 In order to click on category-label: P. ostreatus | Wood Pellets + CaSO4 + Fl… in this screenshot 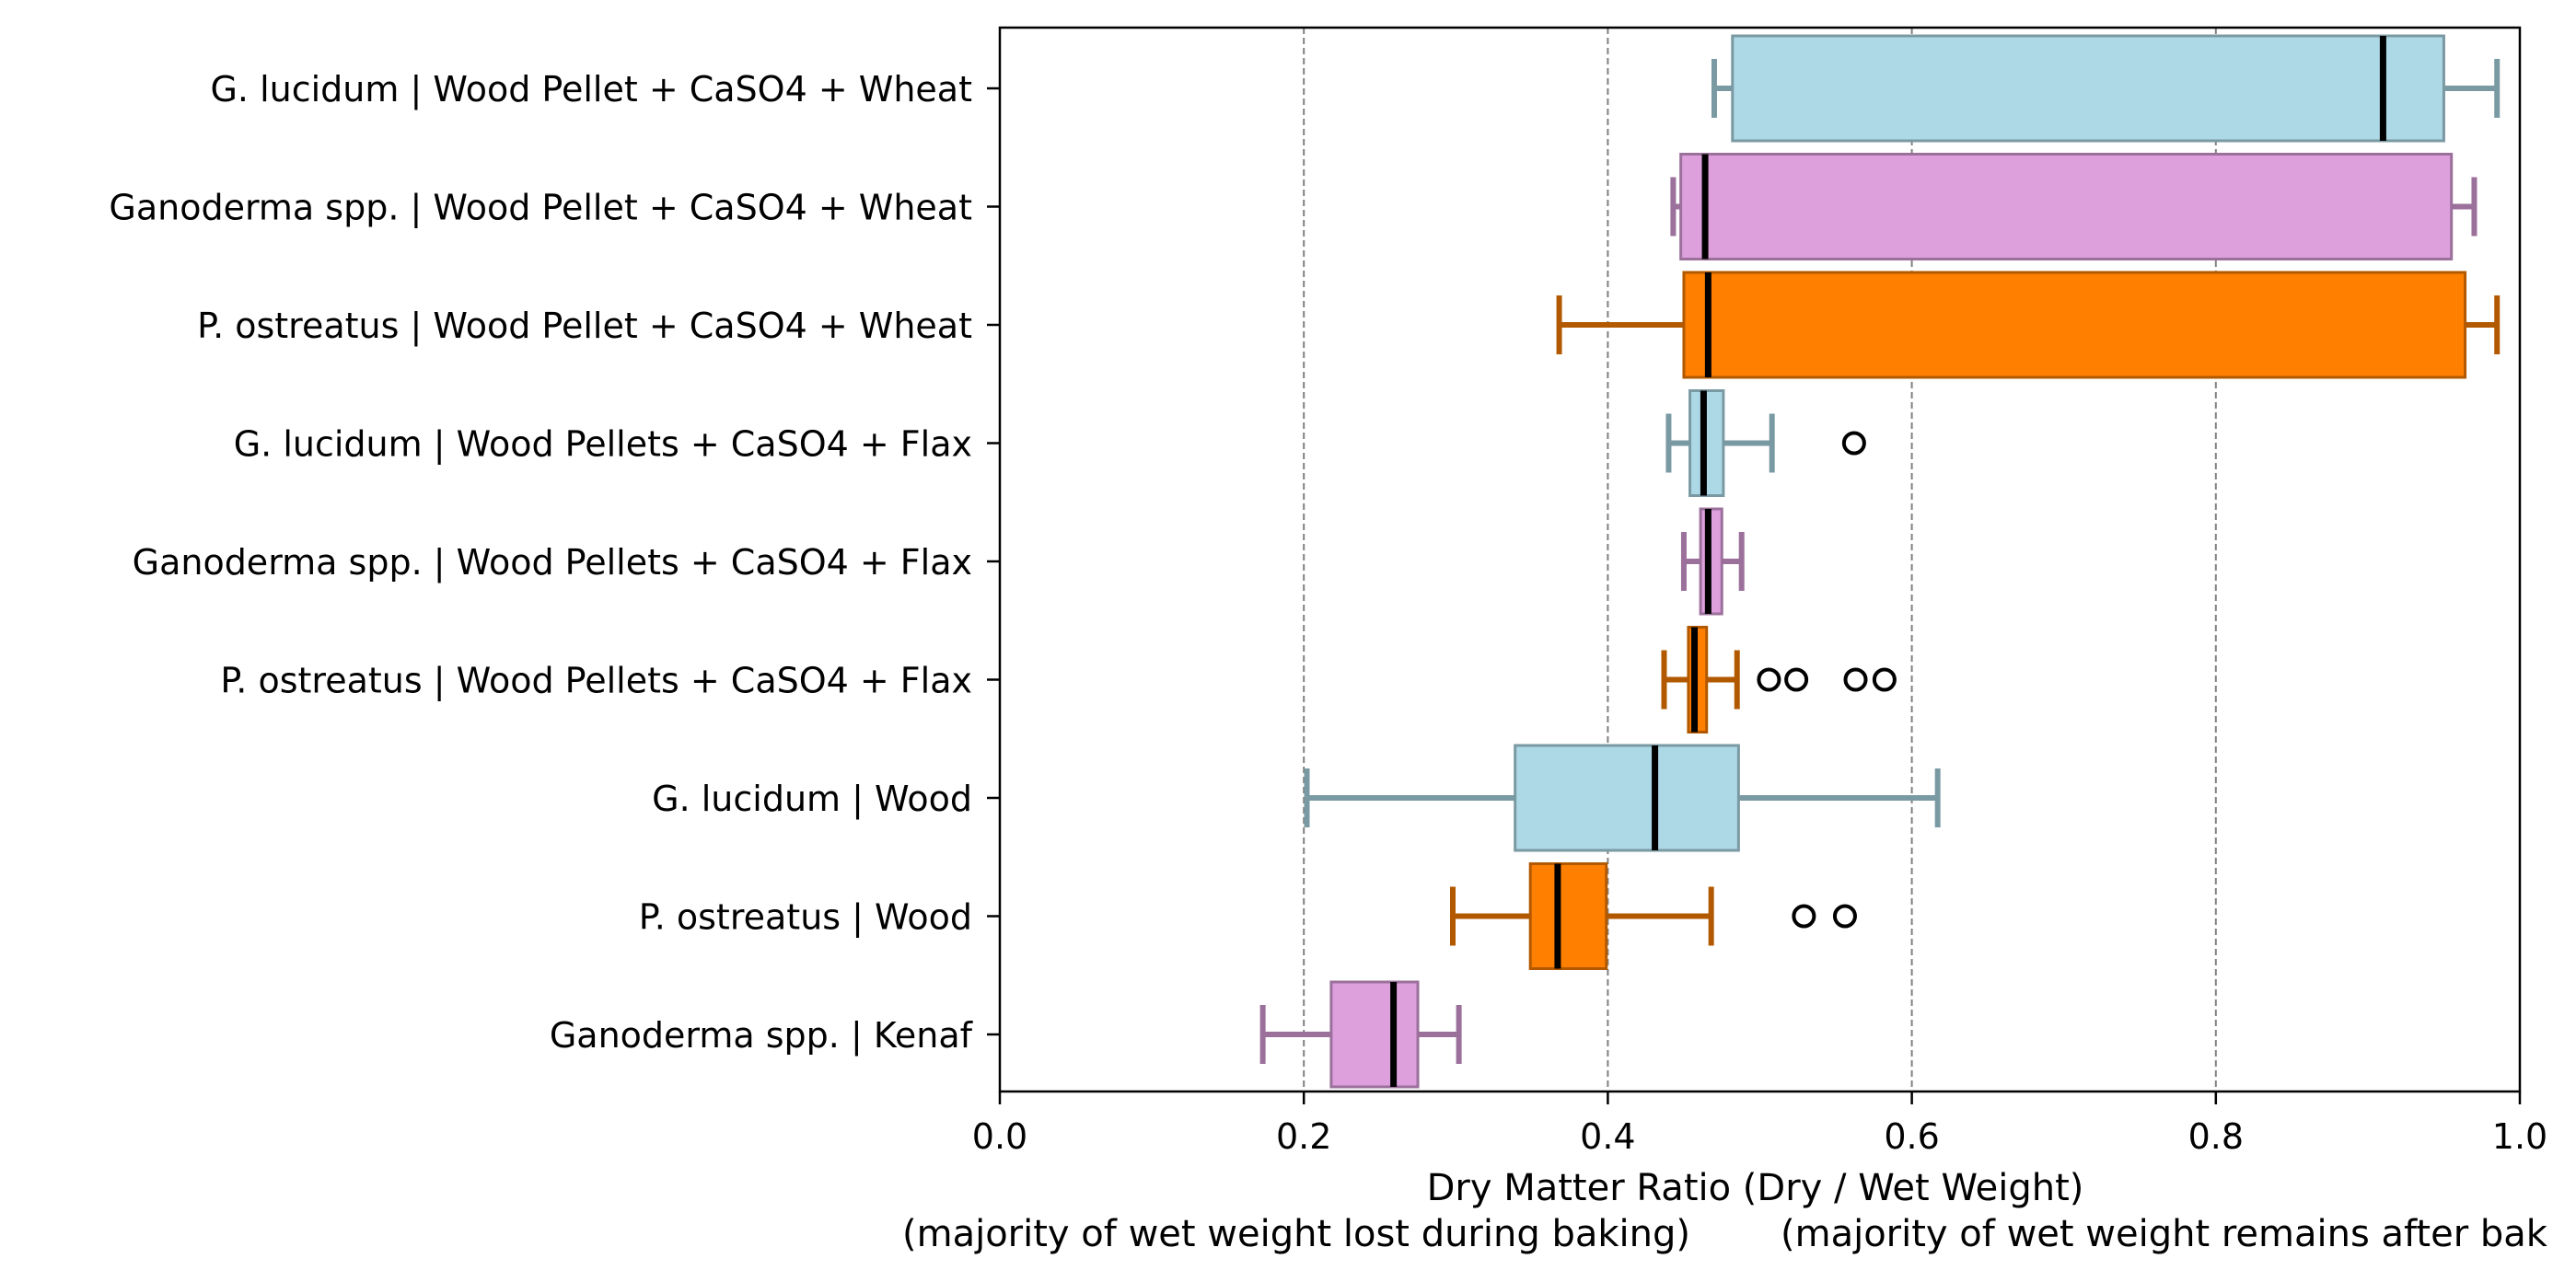, I will do `click(596, 682)`.